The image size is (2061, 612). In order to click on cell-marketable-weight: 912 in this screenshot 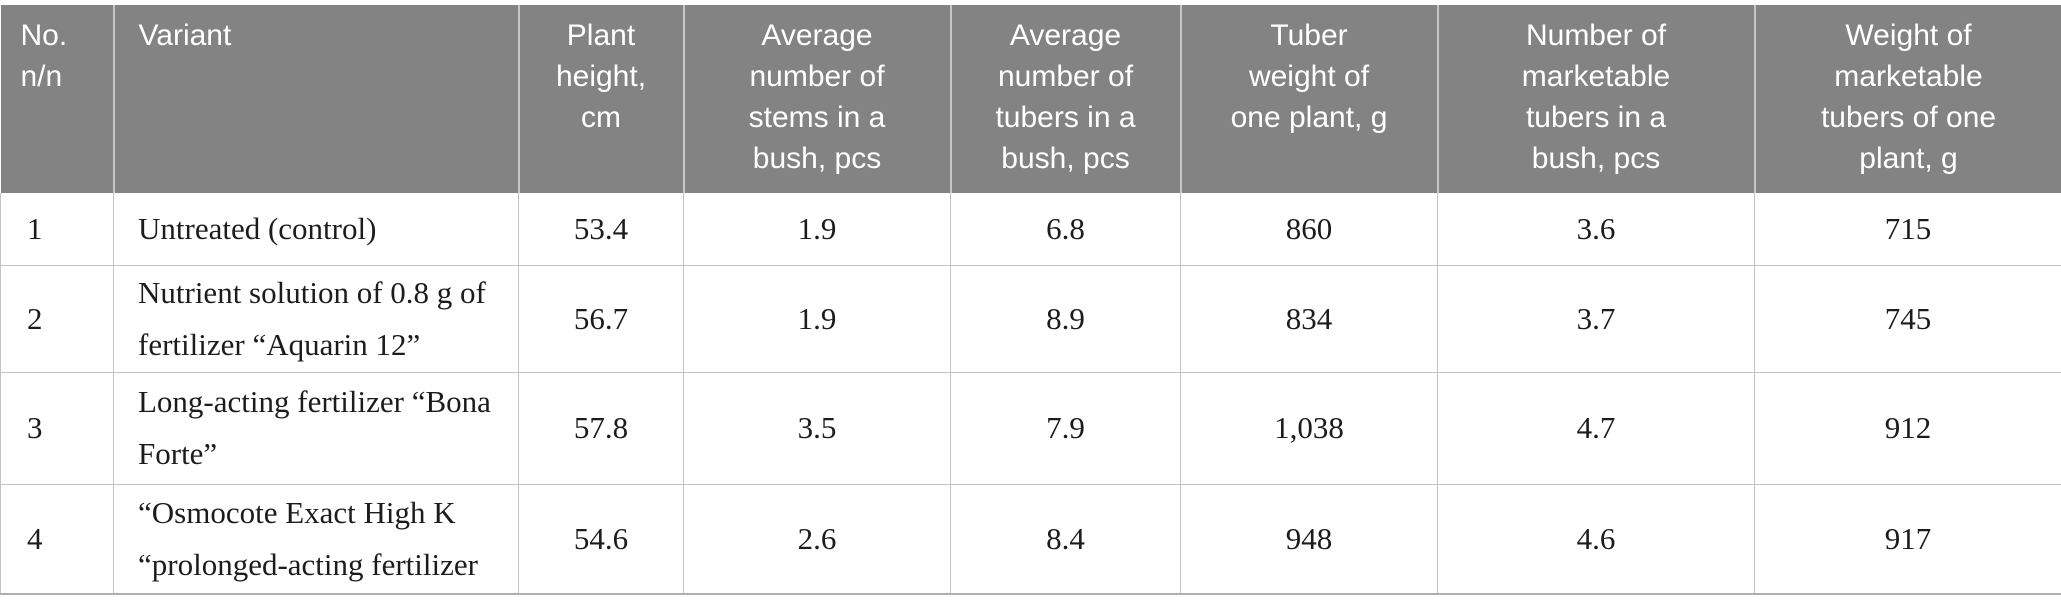, I will do `click(1907, 428)`.